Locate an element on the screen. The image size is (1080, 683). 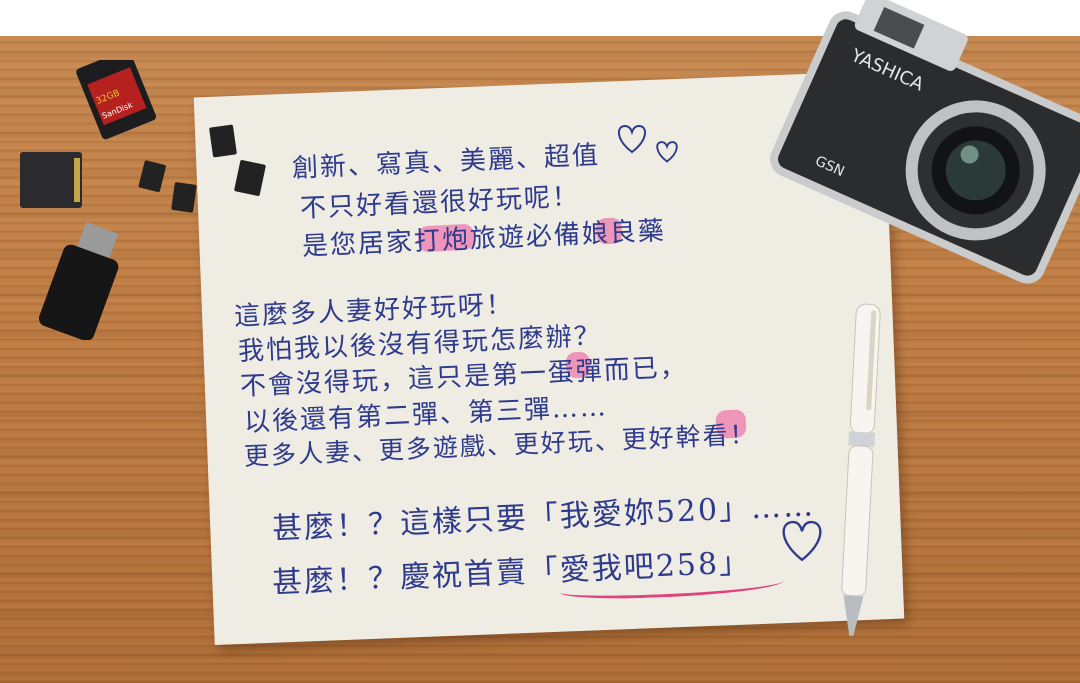
memory-cards-group: 32GB SanDisk is located at coordinates (108, 200).